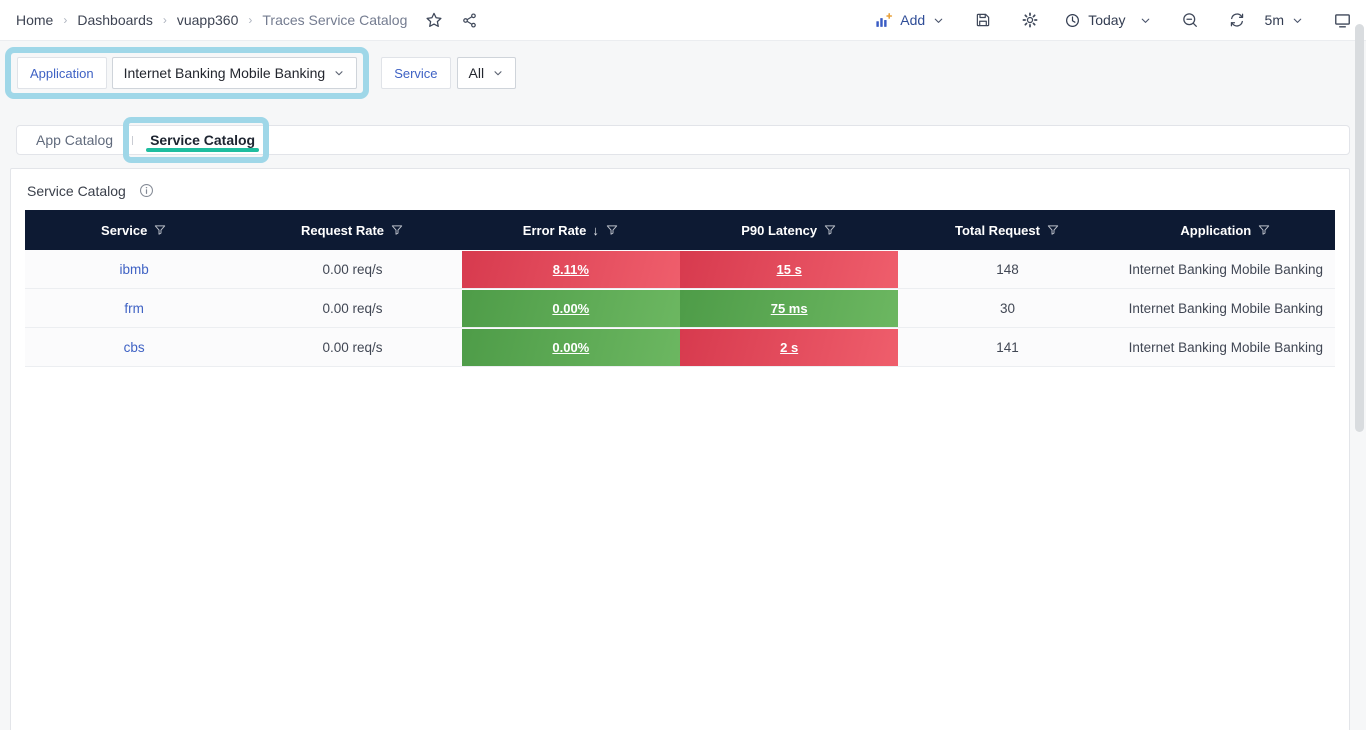  I want to click on panel-title: Service Catalog, so click(76, 190).